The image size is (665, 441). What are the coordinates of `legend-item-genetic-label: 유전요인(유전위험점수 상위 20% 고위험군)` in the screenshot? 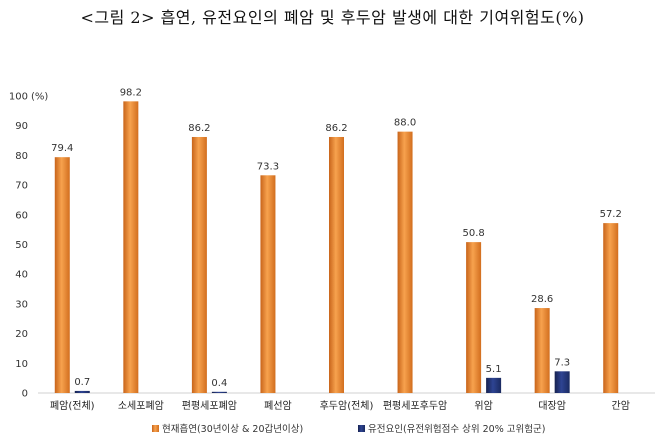 It's located at (456, 429).